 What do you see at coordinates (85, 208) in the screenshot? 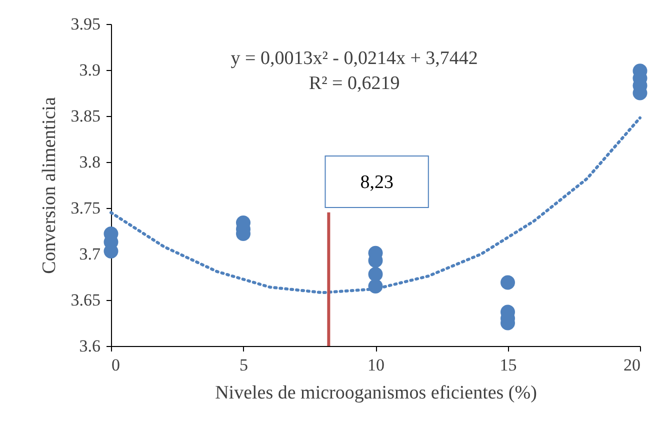
I see `y-tick-label: 3.75` at bounding box center [85, 208].